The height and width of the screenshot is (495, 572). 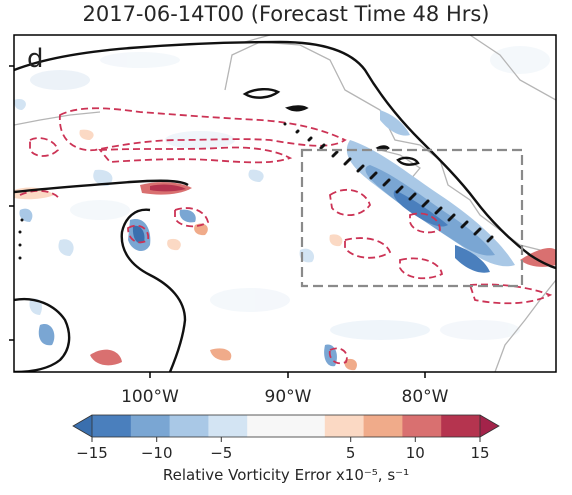 I want to click on figure-title: 2017-06-14T00 (Forecast Time 48 Hrs), so click(x=286, y=14).